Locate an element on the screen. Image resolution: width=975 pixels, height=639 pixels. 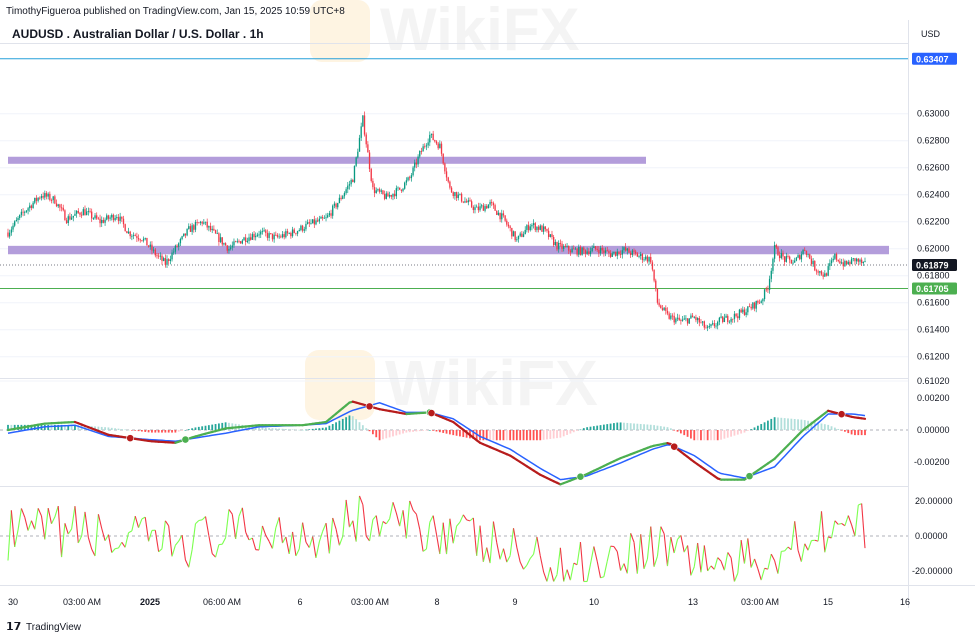
time-tick-label: 16 is located at coordinates (905, 602).